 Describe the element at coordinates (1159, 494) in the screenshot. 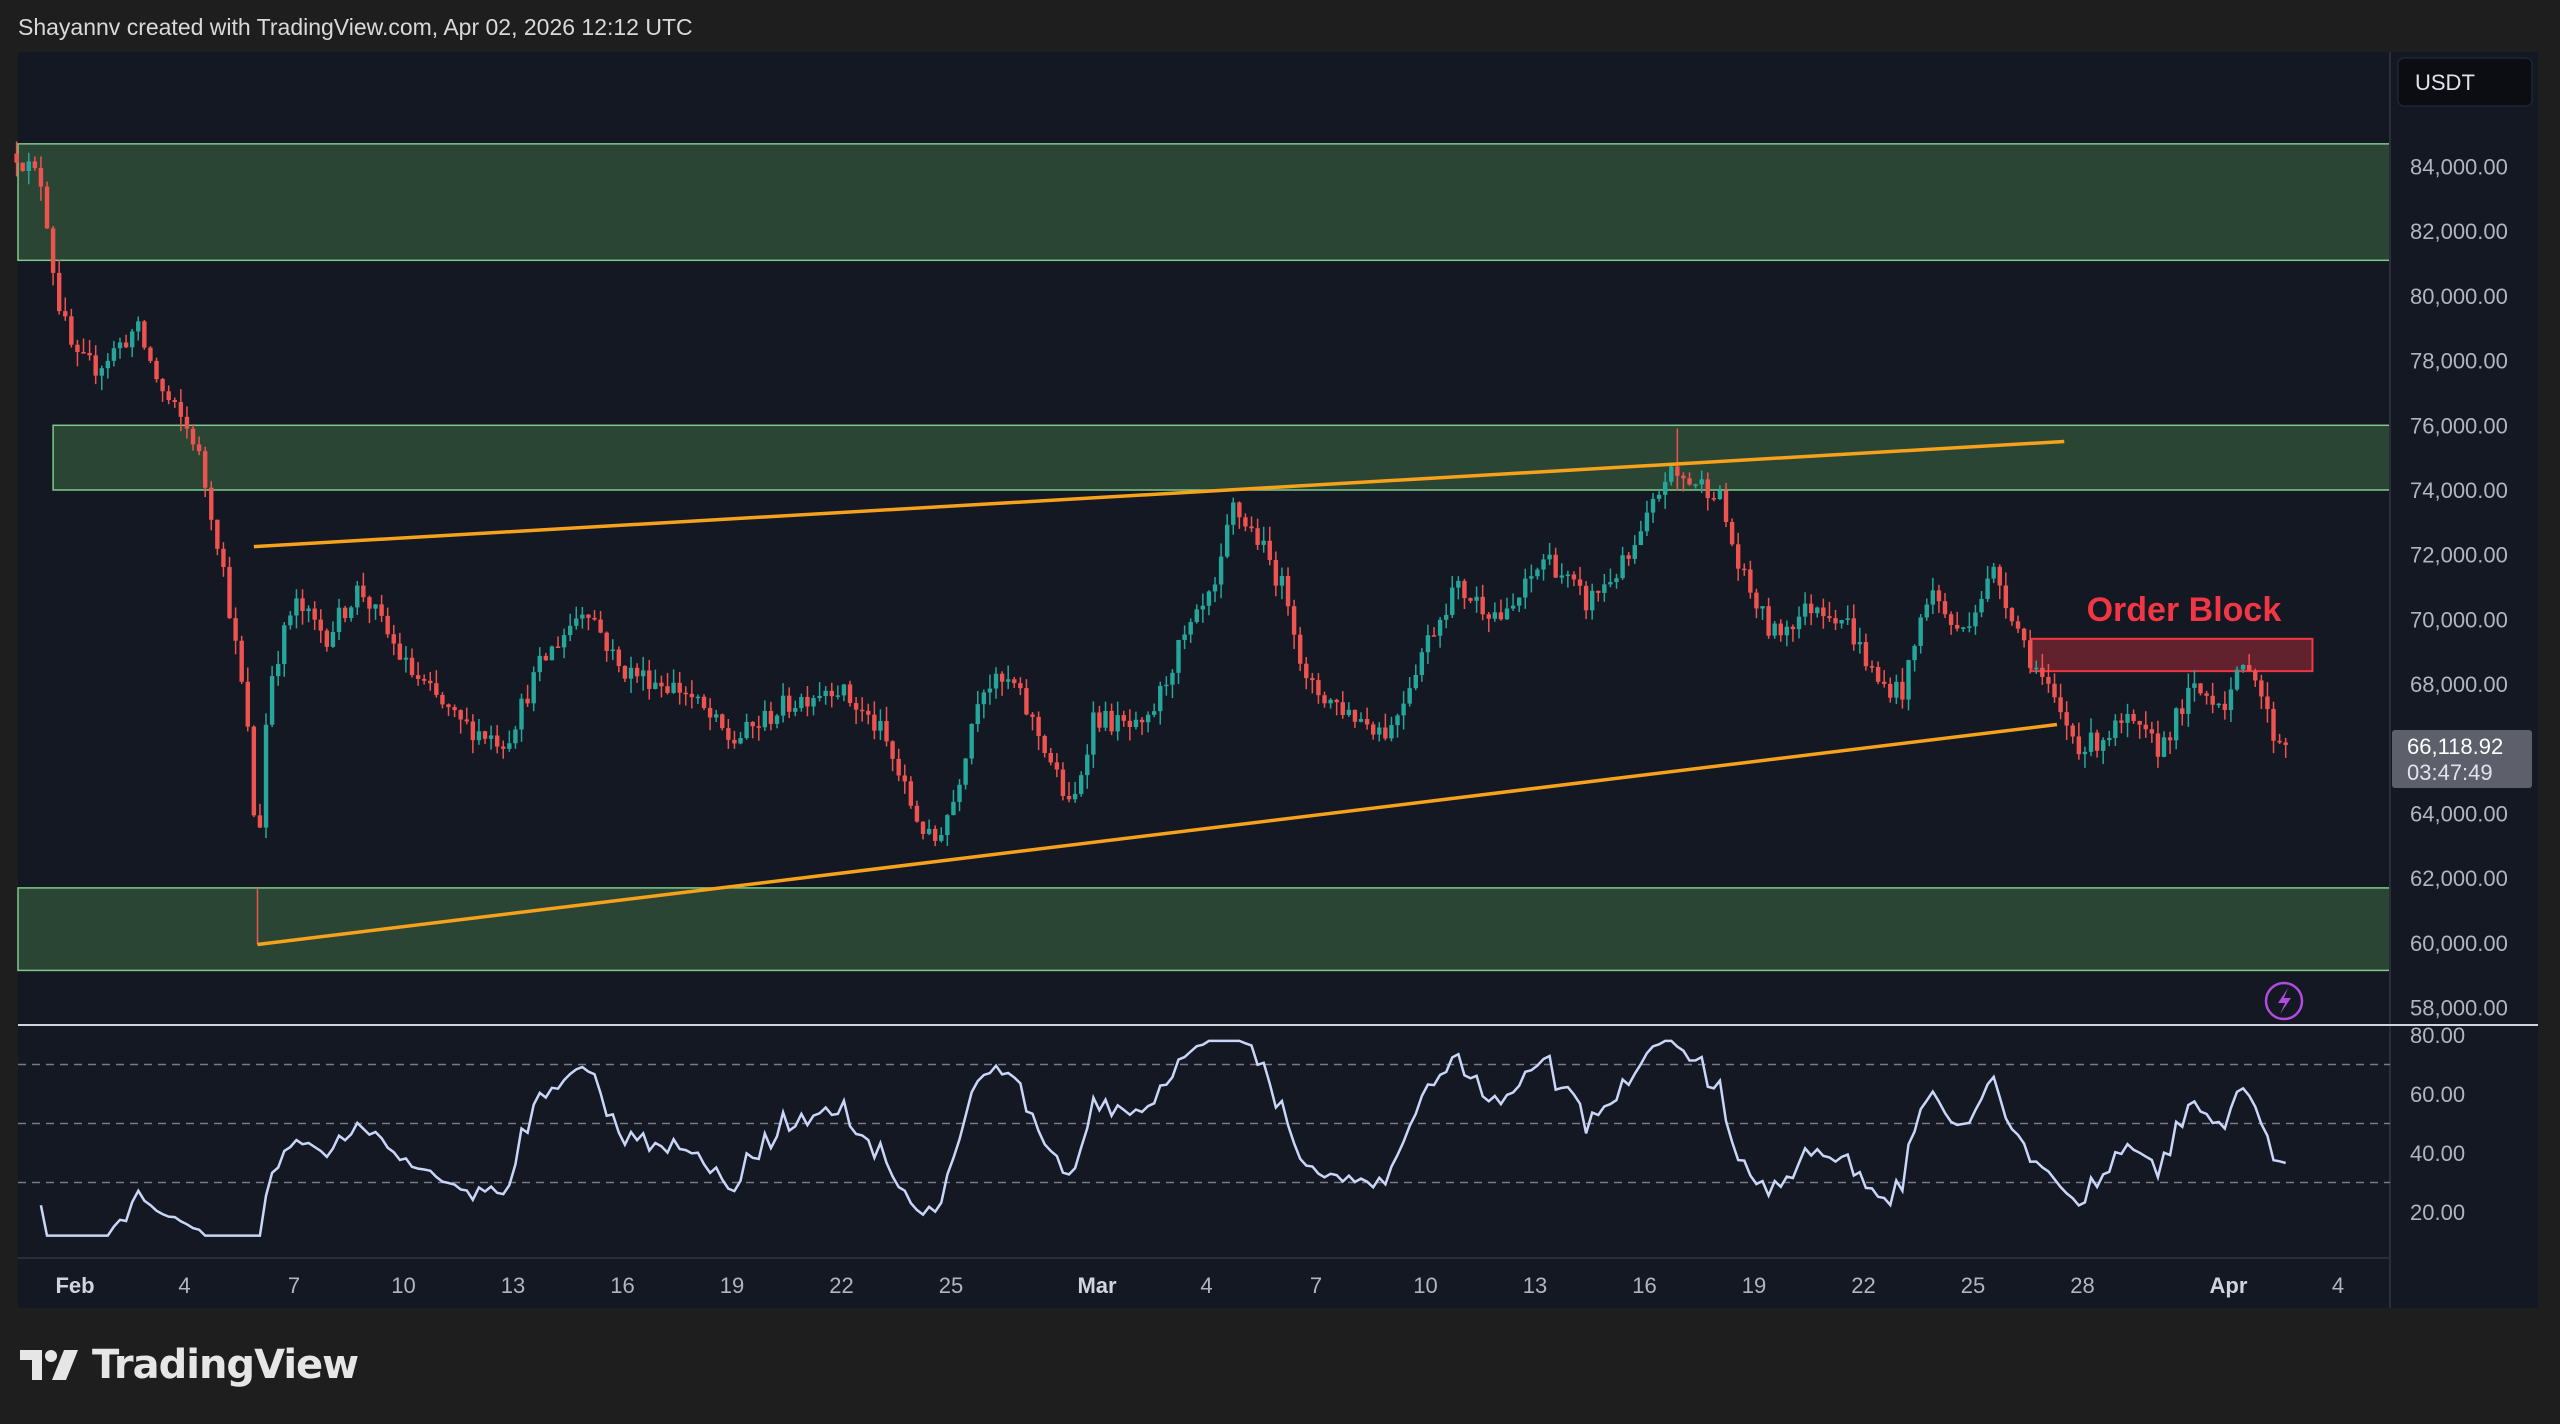

I see `trendline` at that location.